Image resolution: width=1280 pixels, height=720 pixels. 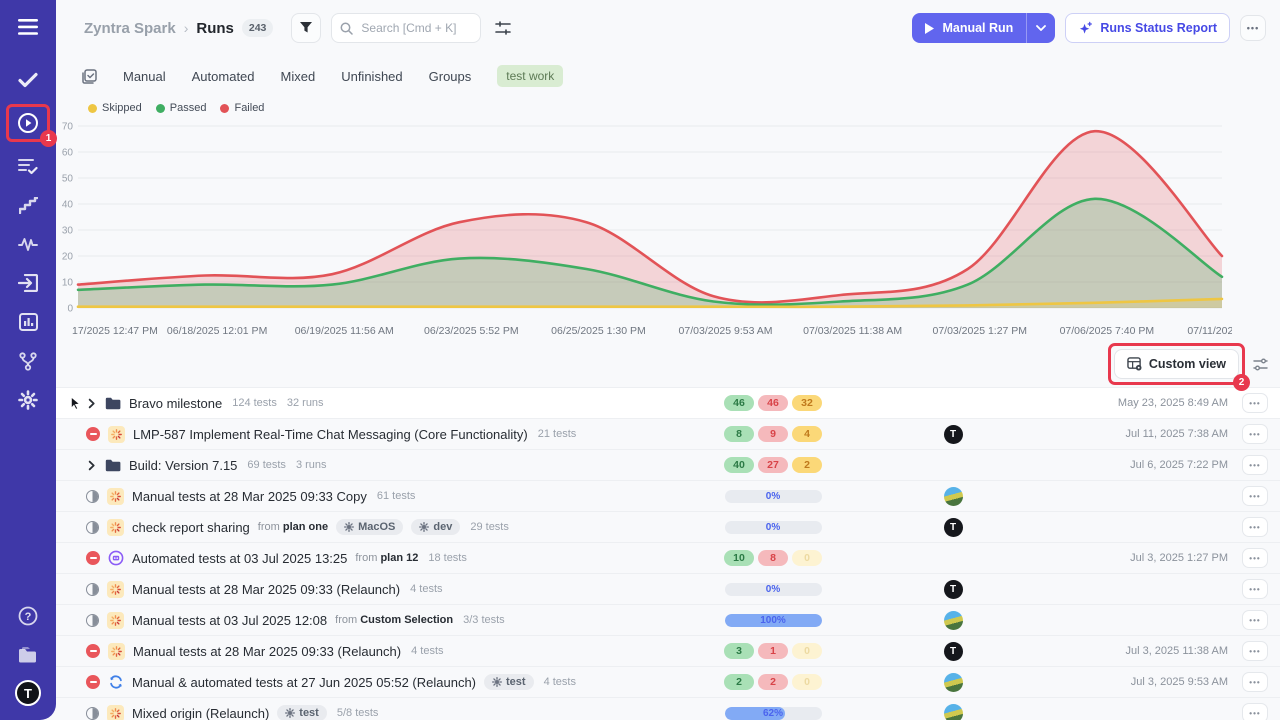 I want to click on table-settings-icon, so click(x=1260, y=364).